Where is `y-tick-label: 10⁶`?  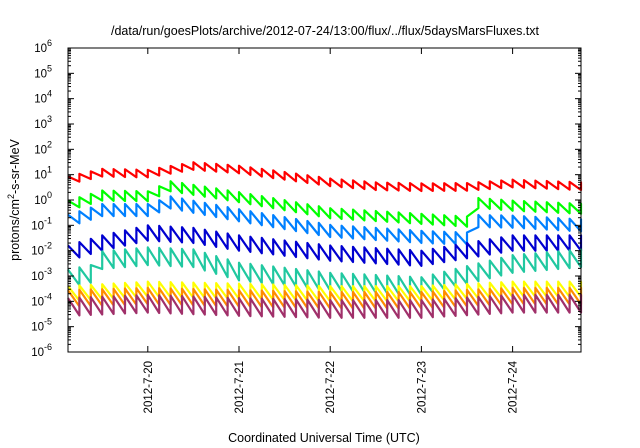
y-tick-label: 10⁶ is located at coordinates (43, 46).